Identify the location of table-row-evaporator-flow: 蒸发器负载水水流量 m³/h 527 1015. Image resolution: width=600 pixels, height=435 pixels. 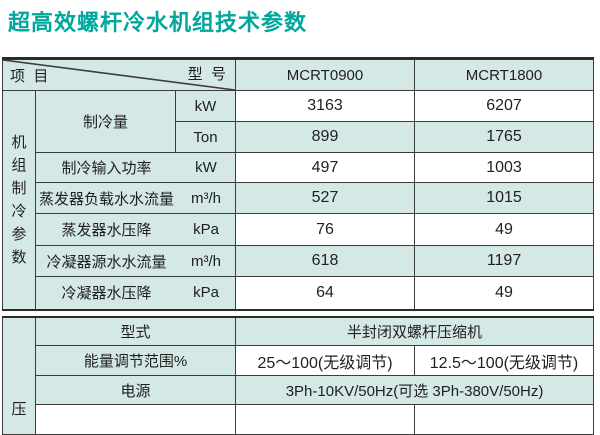
(298, 198).